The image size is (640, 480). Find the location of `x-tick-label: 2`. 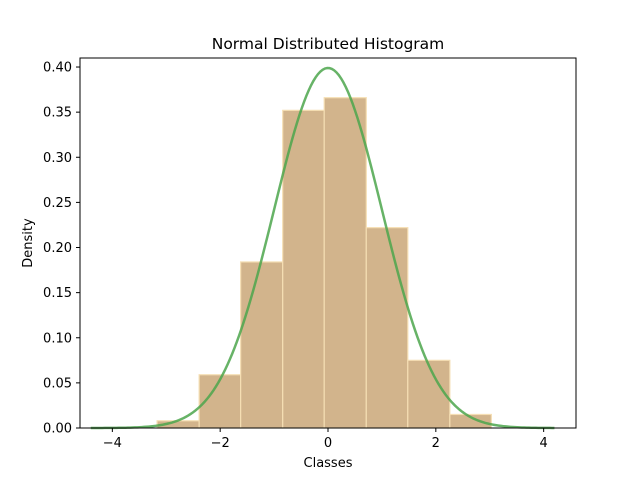

x-tick-label: 2 is located at coordinates (436, 443).